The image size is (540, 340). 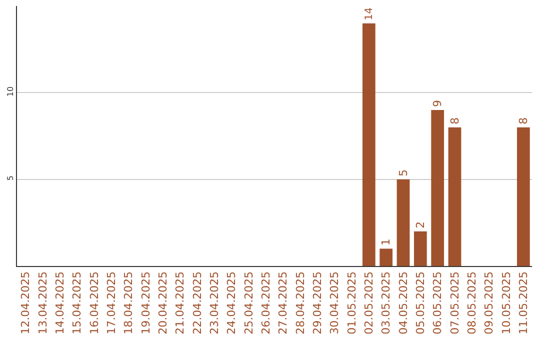 What do you see at coordinates (471, 302) in the screenshot?
I see `x-tick-label: 08.05.2025` at bounding box center [471, 302].